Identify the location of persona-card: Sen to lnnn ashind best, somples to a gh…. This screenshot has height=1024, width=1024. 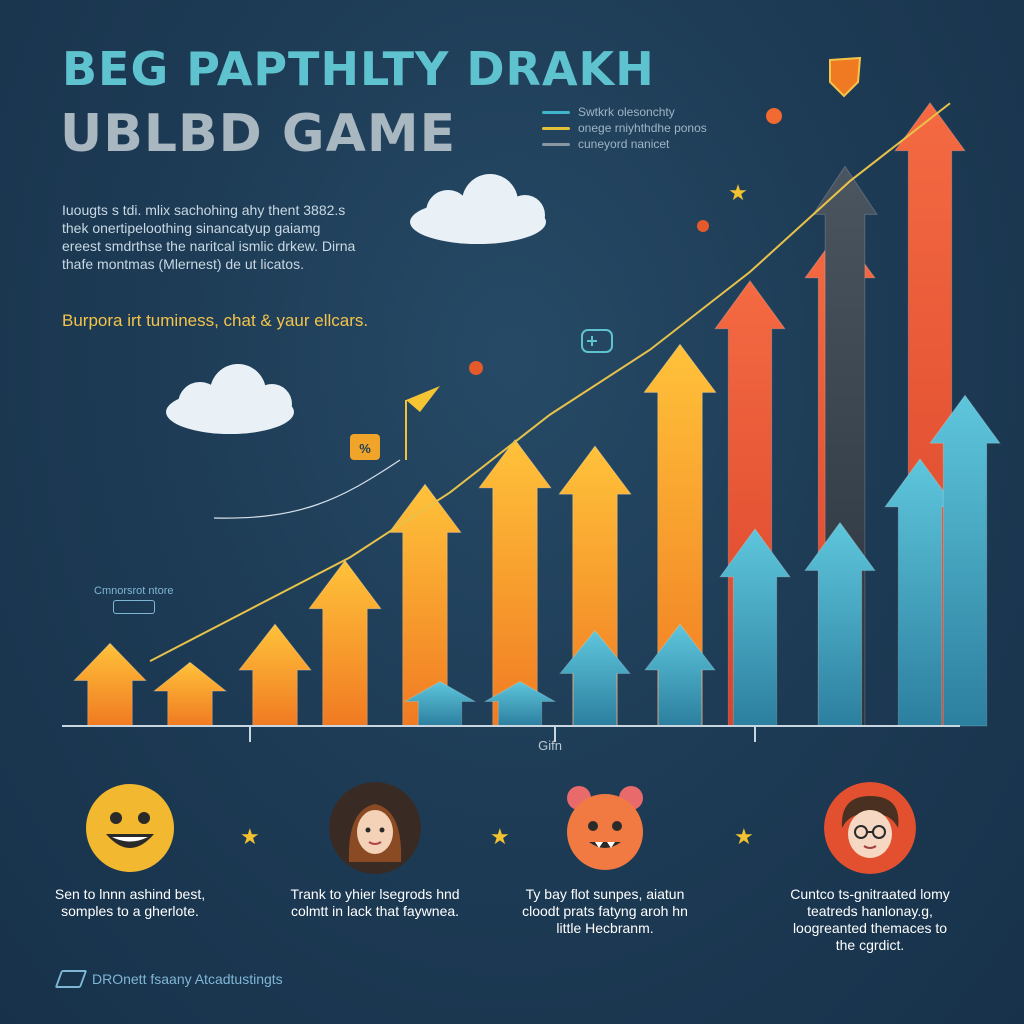
(130, 851).